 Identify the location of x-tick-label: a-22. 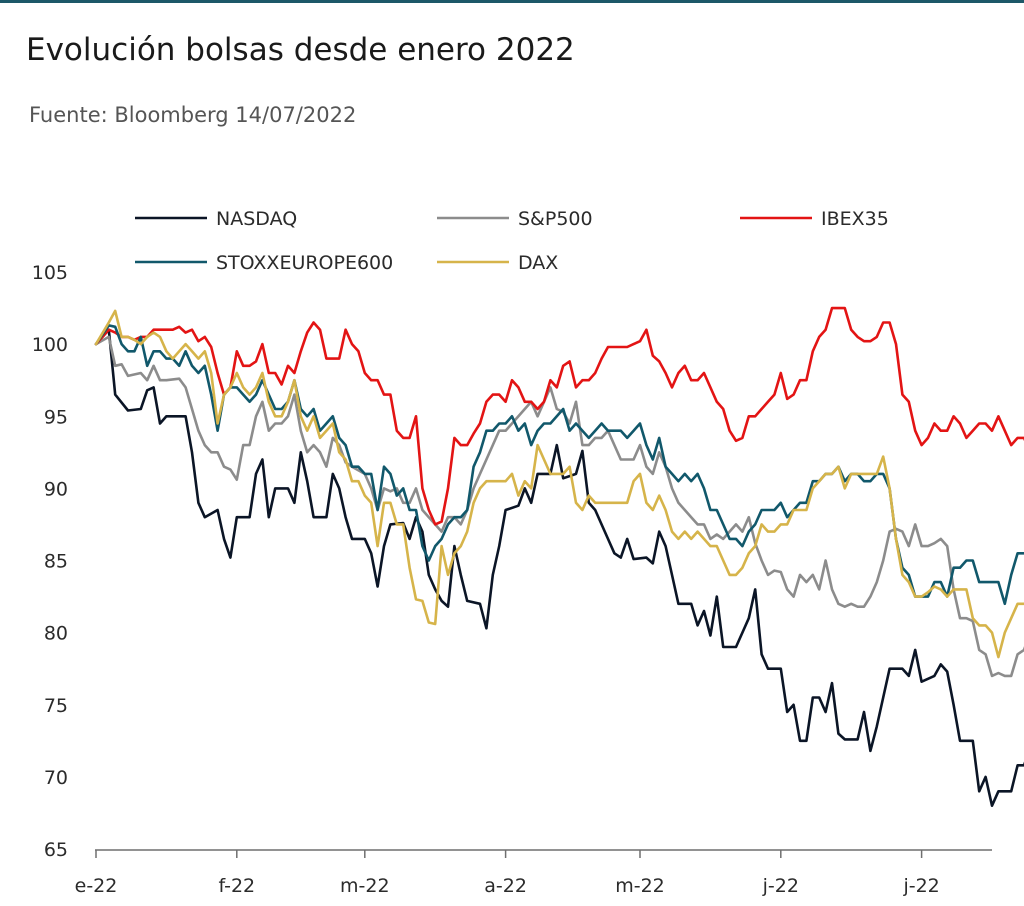
(505, 886).